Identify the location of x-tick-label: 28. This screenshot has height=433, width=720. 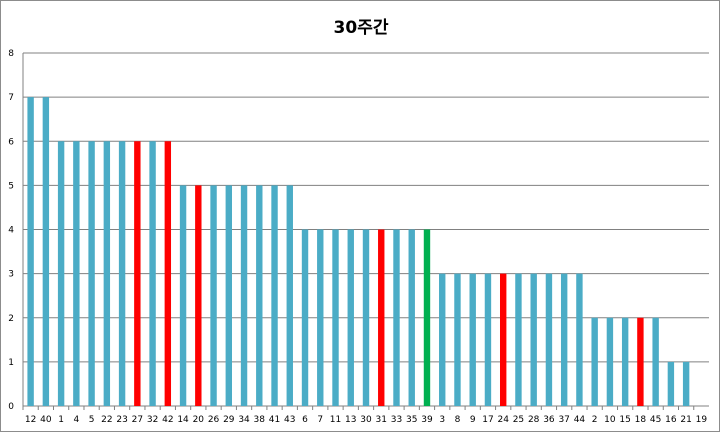
(534, 420).